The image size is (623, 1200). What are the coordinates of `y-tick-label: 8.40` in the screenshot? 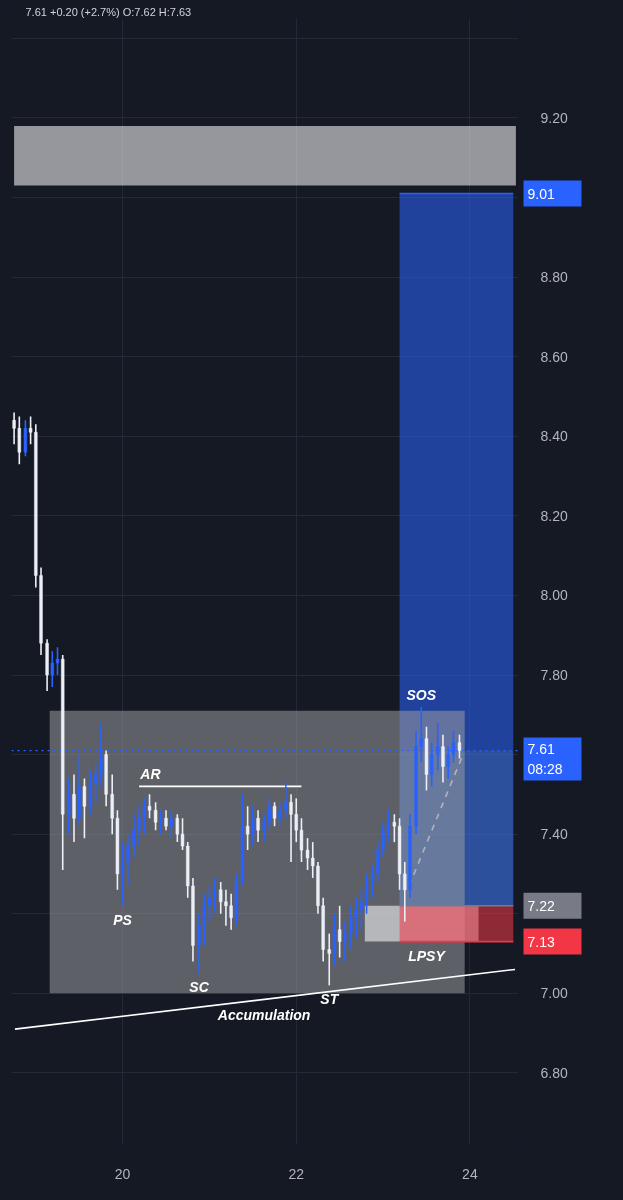 It's located at (554, 436).